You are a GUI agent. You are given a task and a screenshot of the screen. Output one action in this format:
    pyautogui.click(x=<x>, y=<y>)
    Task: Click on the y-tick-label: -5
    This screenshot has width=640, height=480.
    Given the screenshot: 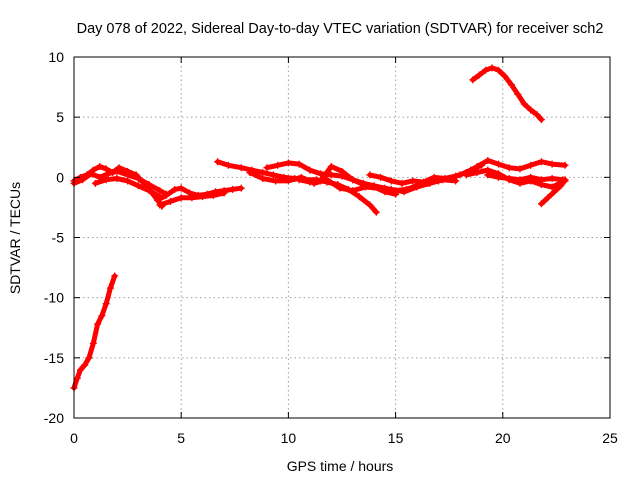 What is the action you would take?
    pyautogui.click(x=58, y=238)
    